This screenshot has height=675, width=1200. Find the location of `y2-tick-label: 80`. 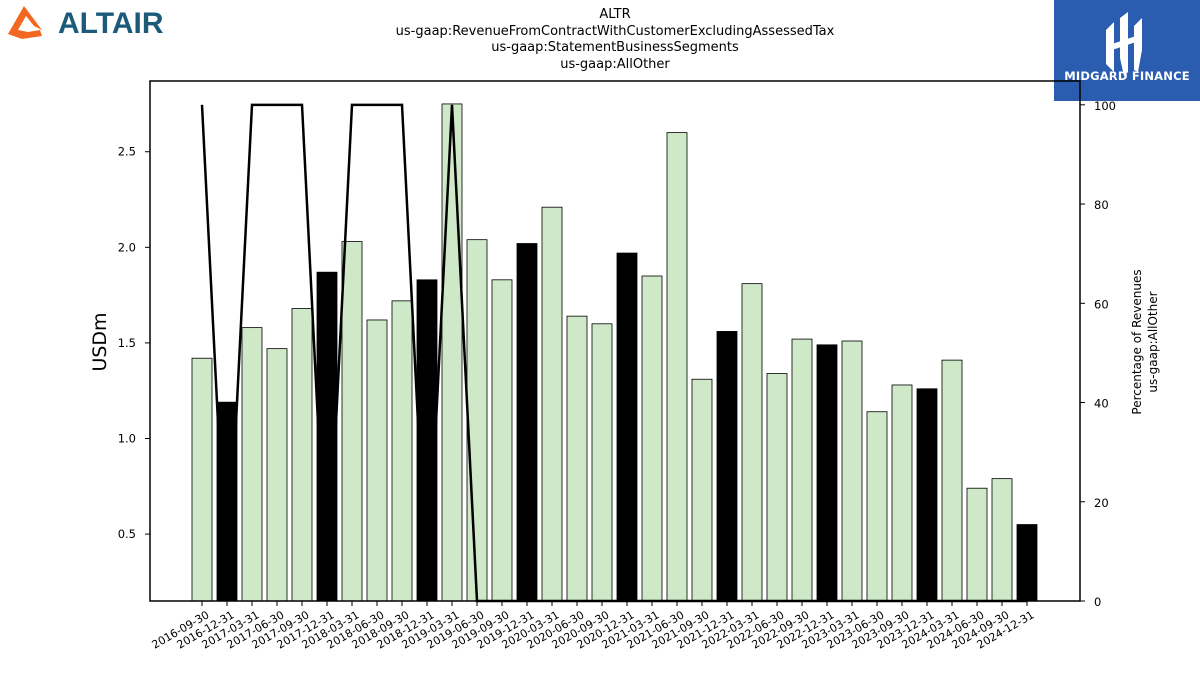

y2-tick-label: 80 is located at coordinates (1101, 205).